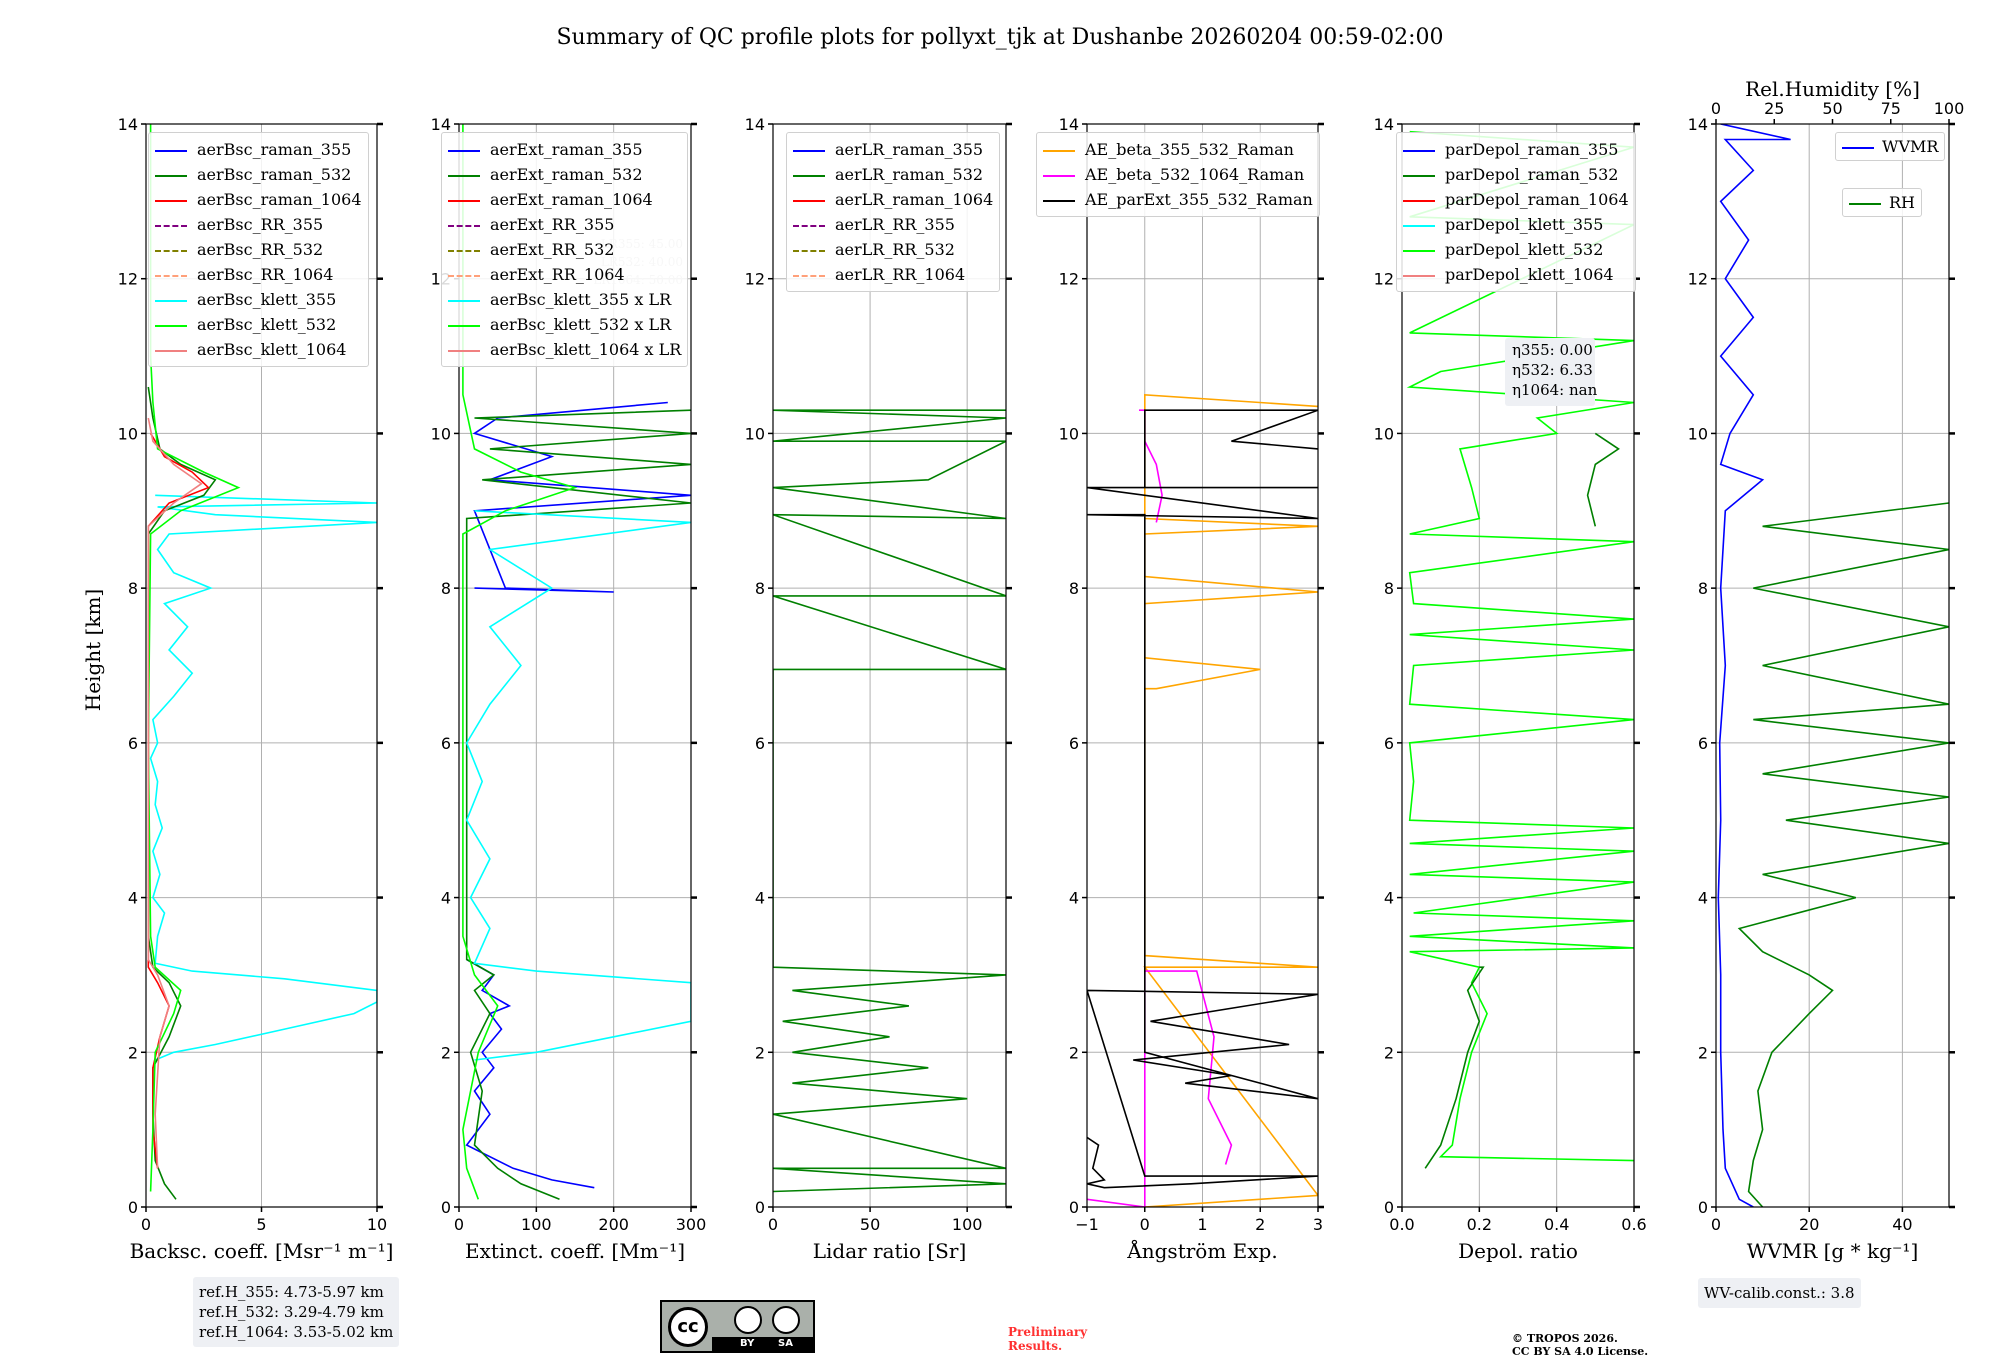 This screenshot has height=1360, width=2000. I want to click on legend-entry-pardepol-klett-355: parDepol_klett_355, so click(1516, 224).